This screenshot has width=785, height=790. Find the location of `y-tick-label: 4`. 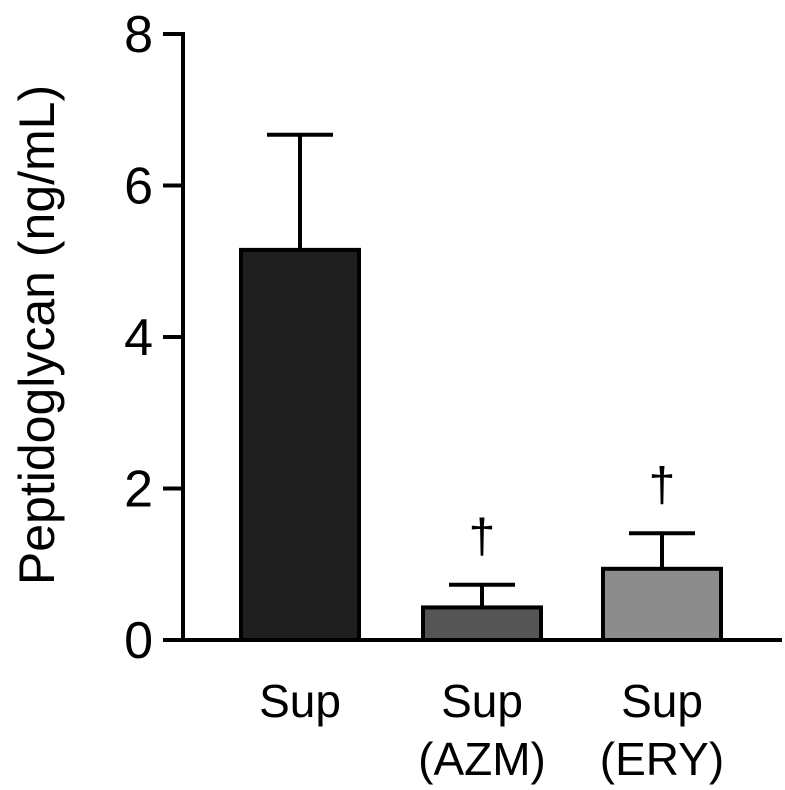

y-tick-label: 4 is located at coordinates (138, 338).